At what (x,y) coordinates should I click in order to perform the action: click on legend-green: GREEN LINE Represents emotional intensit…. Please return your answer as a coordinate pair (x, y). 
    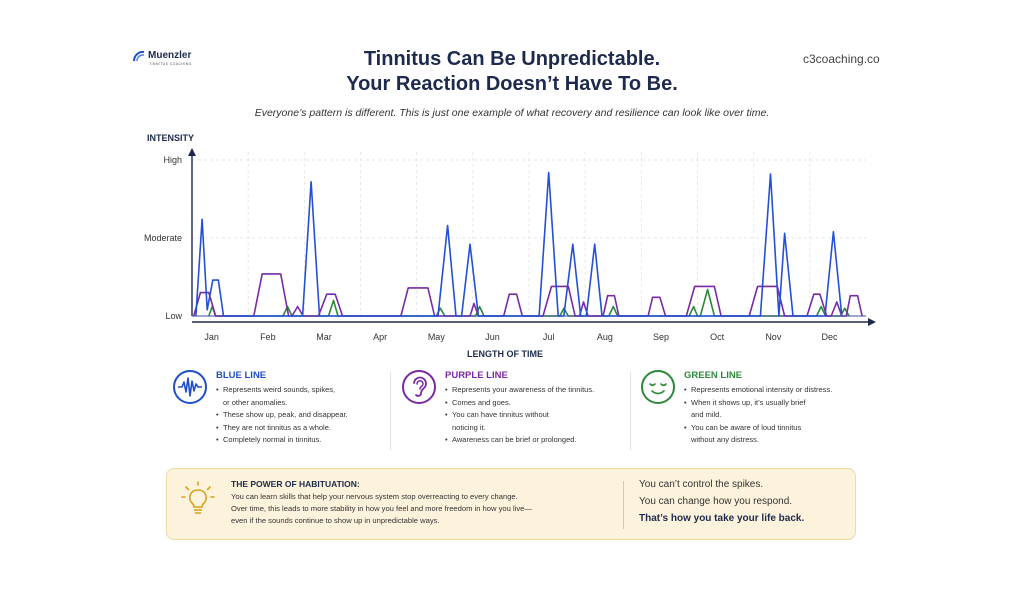
    Looking at the image, I should click on (752, 411).